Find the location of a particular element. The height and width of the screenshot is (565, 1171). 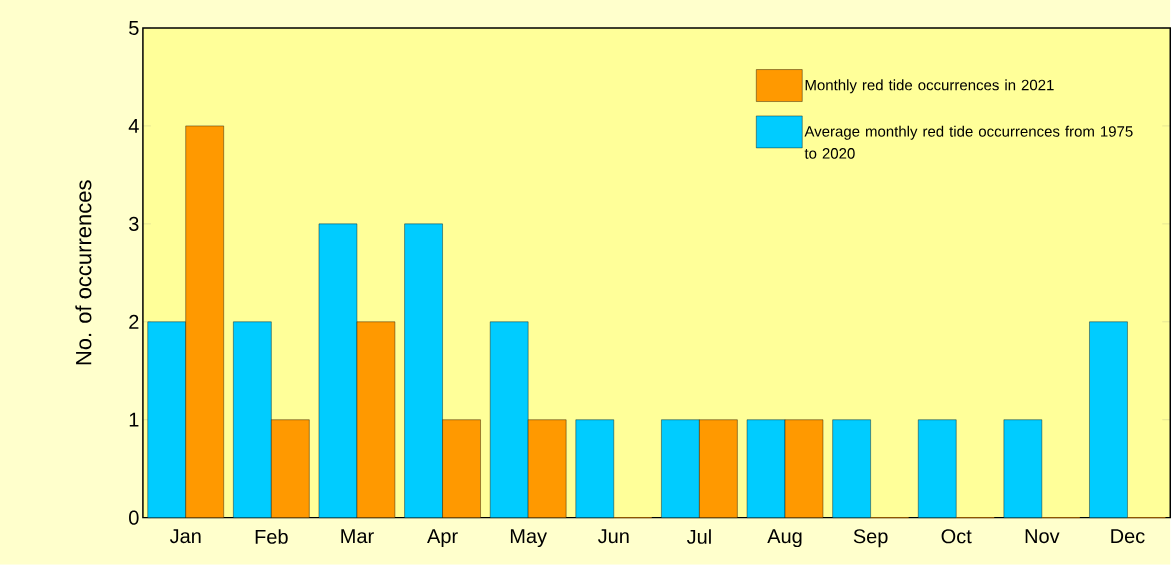

y-axis-title: No. of occurrences is located at coordinates (83, 272).